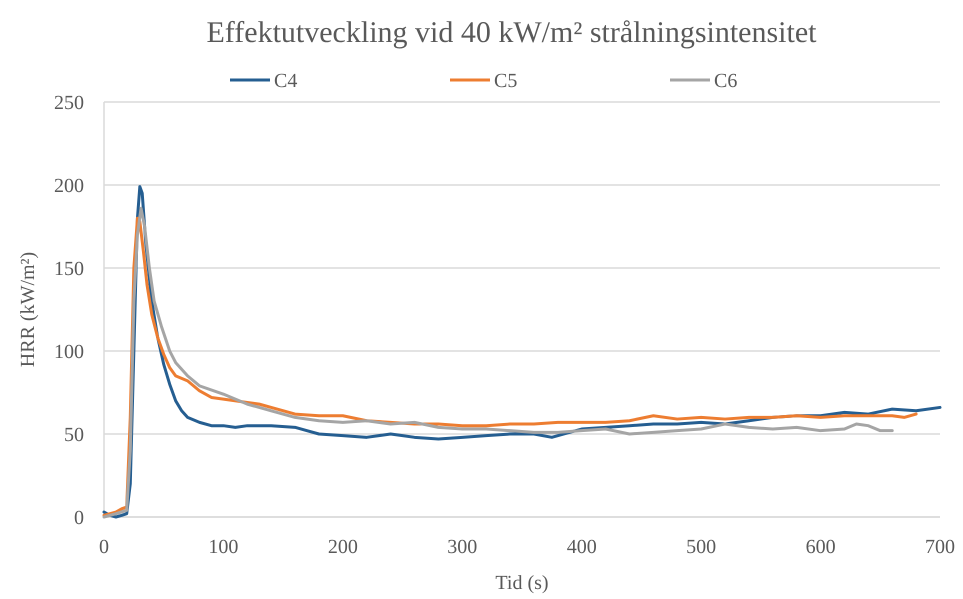 The width and height of the screenshot is (963, 599). What do you see at coordinates (940, 547) in the screenshot?
I see `x-tick-label: 700` at bounding box center [940, 547].